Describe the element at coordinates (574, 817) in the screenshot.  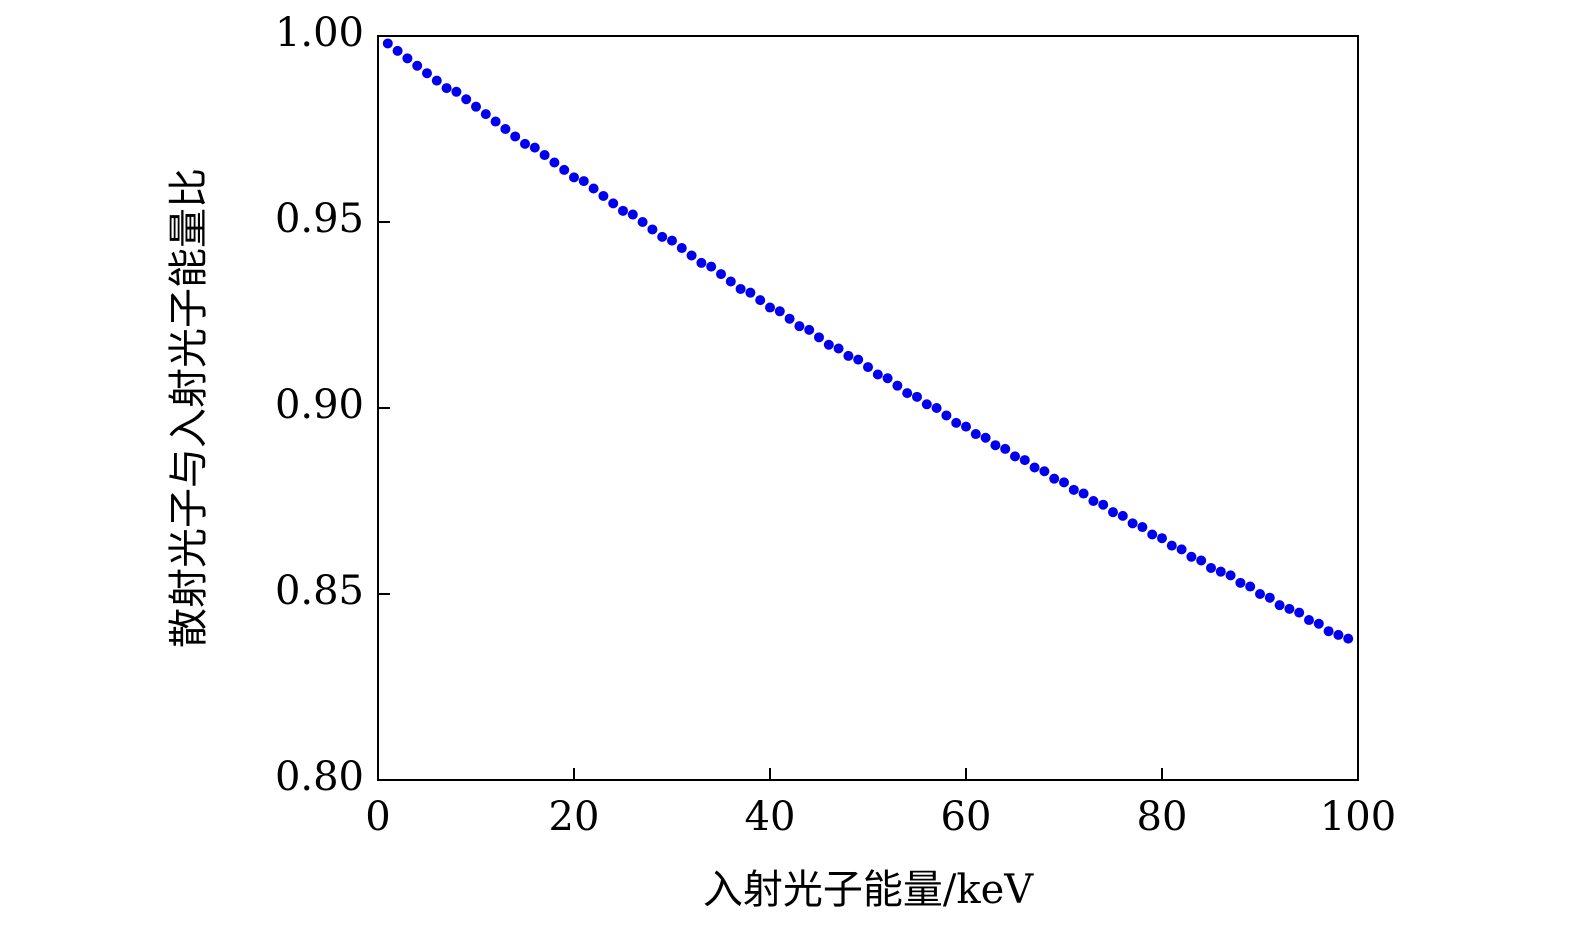
I see `x-tick-label: 20` at that location.